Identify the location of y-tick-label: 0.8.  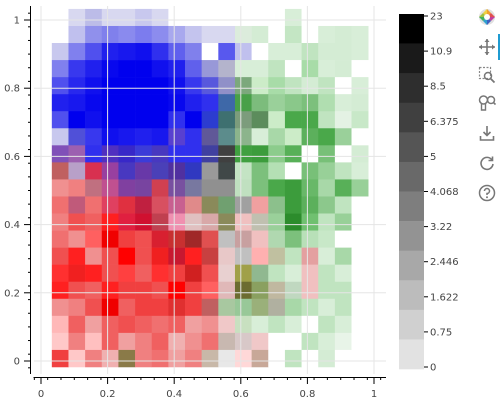
(12, 89).